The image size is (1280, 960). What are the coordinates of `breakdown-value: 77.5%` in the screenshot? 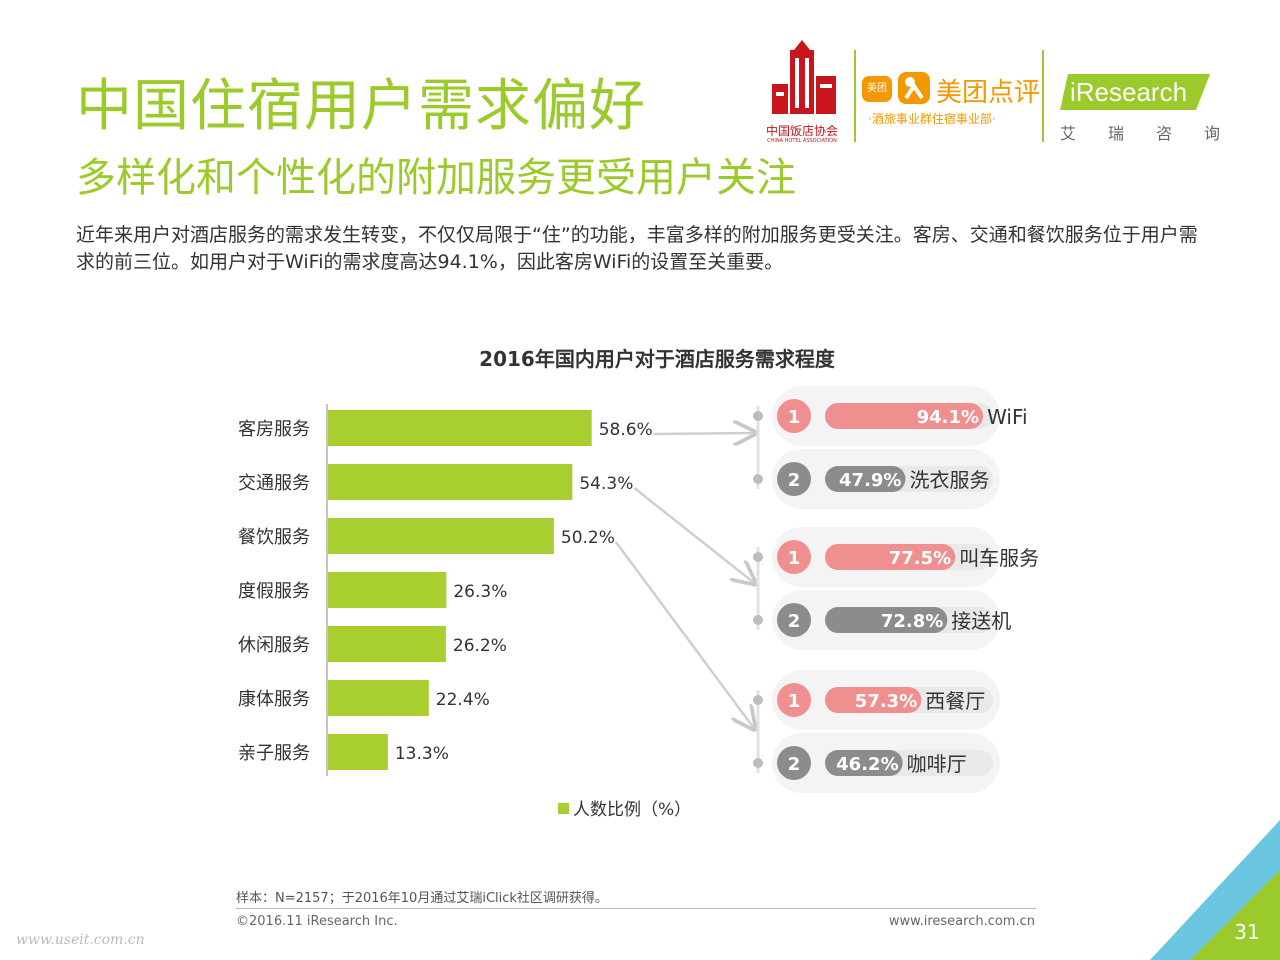 It's located at (920, 558).